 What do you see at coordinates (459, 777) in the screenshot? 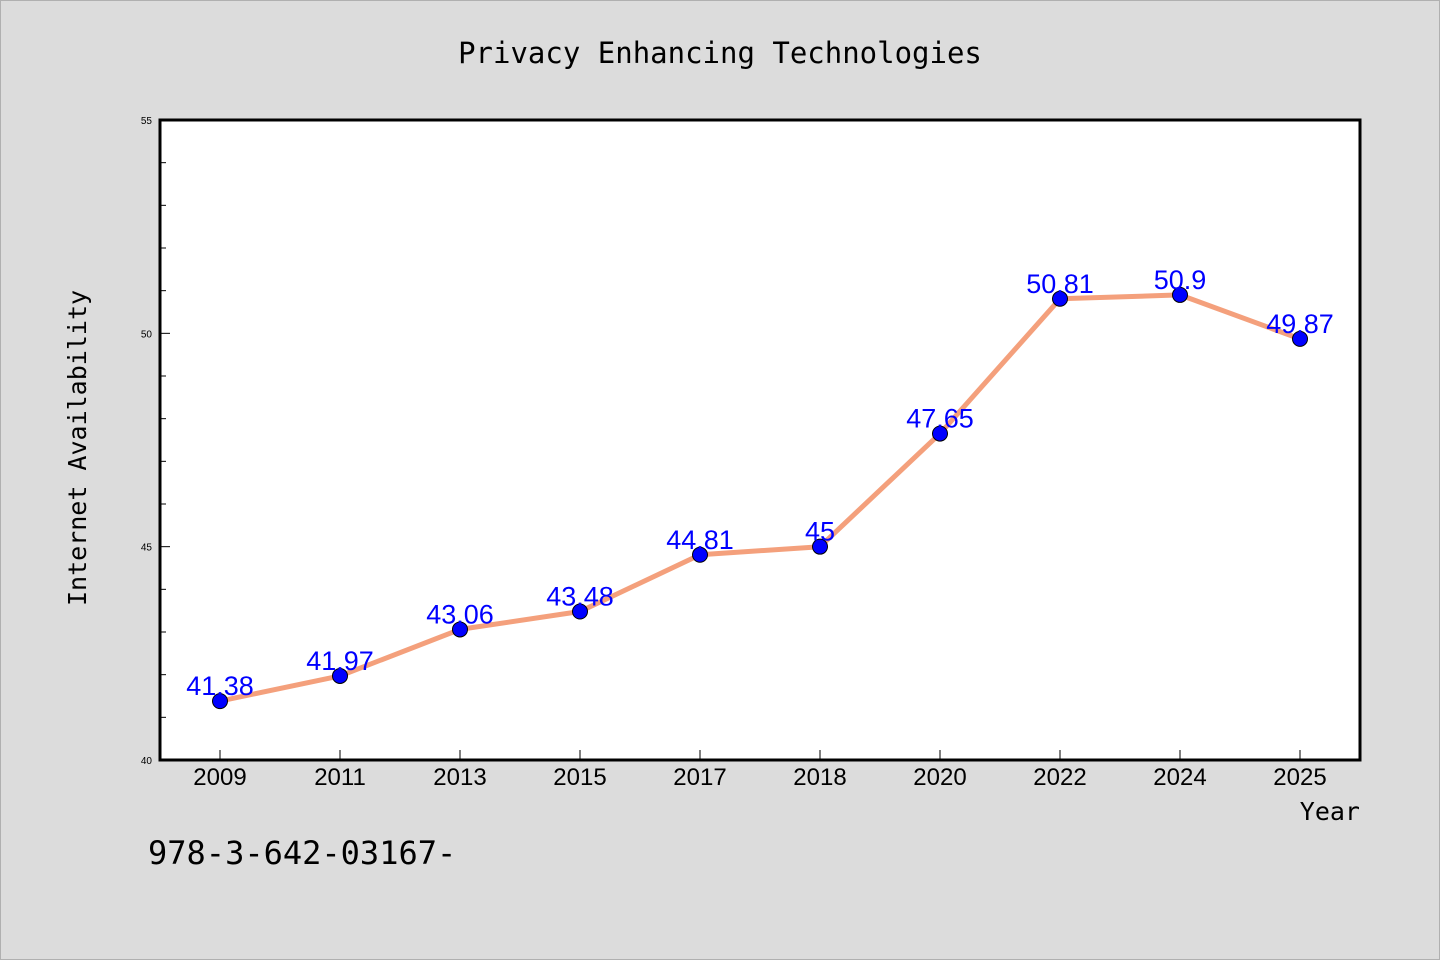
I see `x-tick-label: 2013` at bounding box center [459, 777].